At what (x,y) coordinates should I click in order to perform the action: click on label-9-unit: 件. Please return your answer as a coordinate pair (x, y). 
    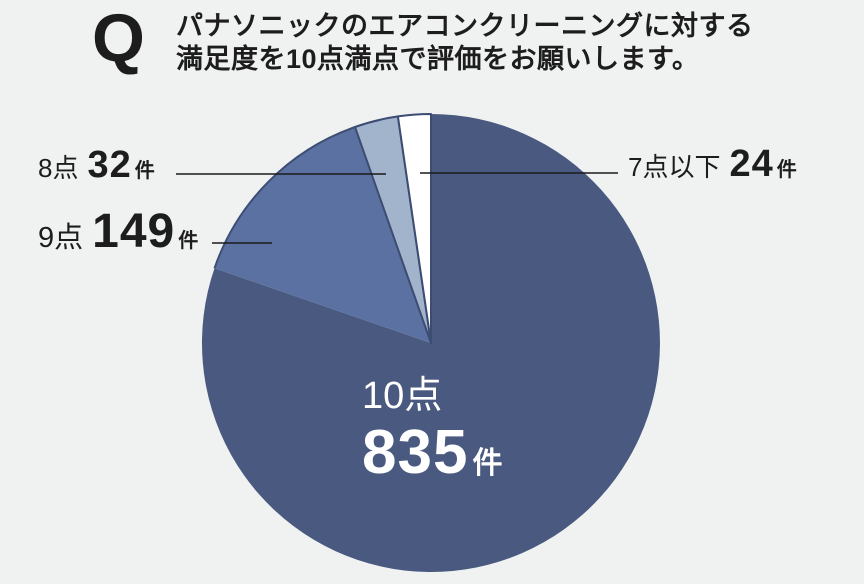
    Looking at the image, I should click on (188, 241).